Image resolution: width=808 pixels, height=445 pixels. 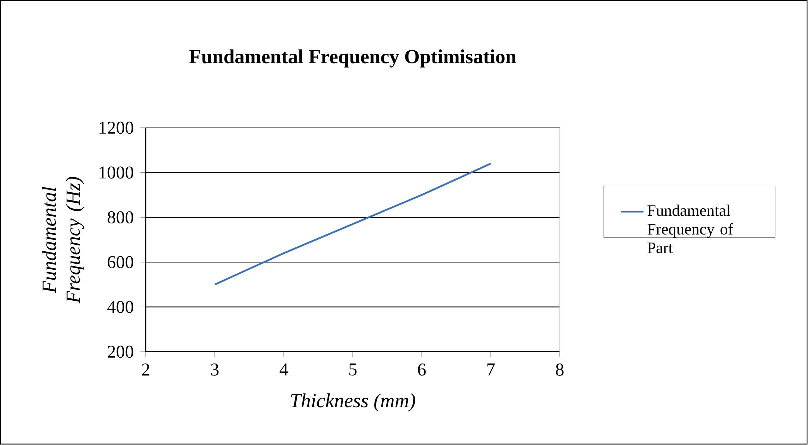 I want to click on x-tick-label: 4, so click(x=284, y=370).